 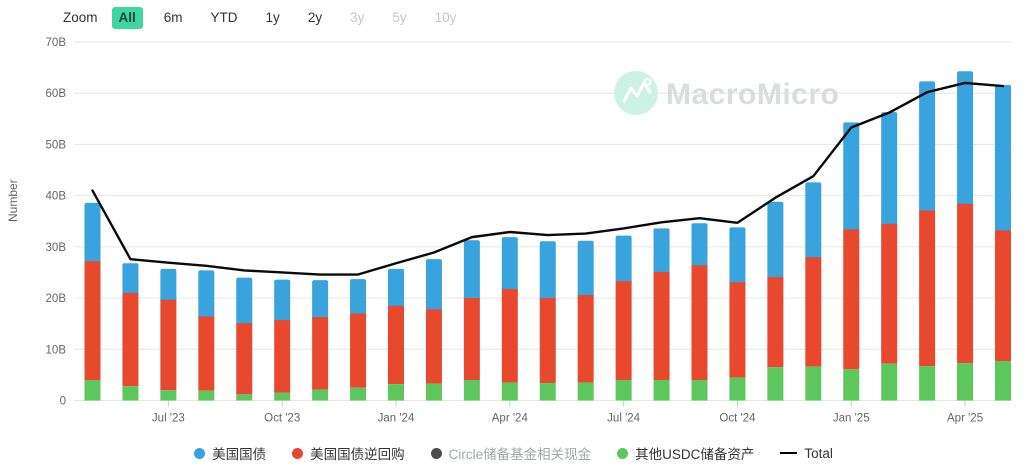 What do you see at coordinates (510, 453) in the screenshot?
I see `legend-item-Circle储备基金相关现金: Circle储备基金相关现金` at bounding box center [510, 453].